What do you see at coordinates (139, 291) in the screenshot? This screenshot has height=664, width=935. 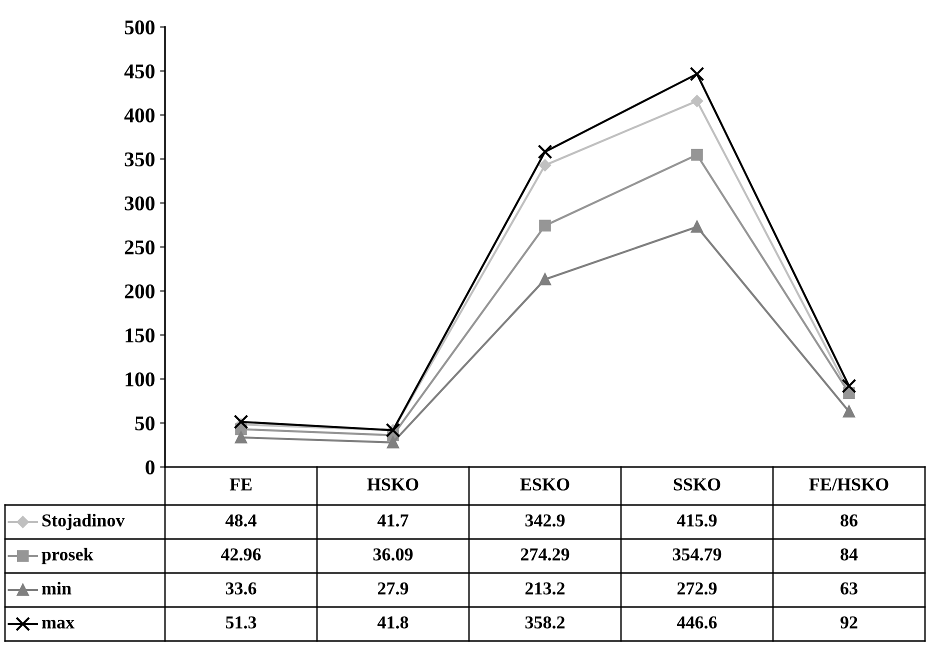 I see `y-tick-label: 200` at bounding box center [139, 291].